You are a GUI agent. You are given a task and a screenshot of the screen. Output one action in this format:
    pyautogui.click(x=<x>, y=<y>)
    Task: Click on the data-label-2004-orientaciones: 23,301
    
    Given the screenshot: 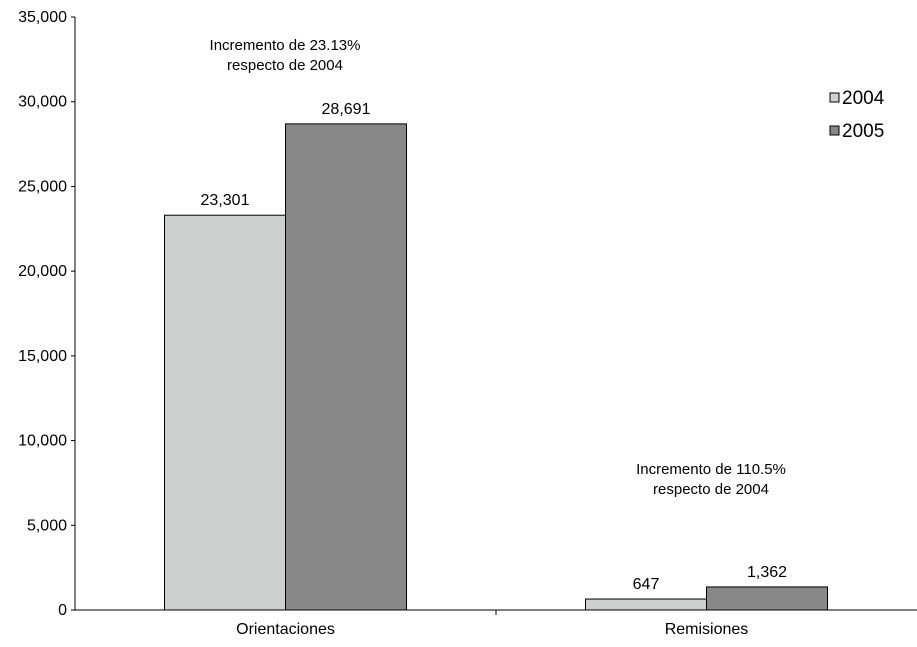 What is the action you would take?
    pyautogui.click(x=225, y=200)
    